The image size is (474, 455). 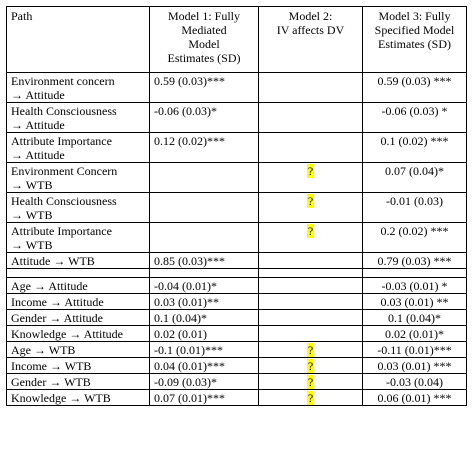 I want to click on model1-estimate-cell: 0.02 (0.01), so click(x=204, y=333).